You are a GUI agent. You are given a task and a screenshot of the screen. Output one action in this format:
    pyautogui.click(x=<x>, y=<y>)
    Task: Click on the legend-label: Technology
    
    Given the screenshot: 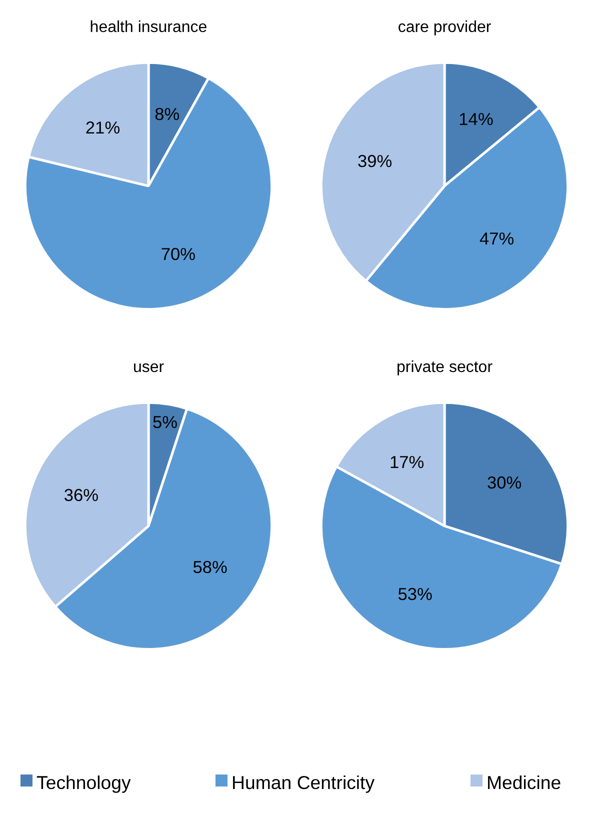 What is the action you would take?
    pyautogui.click(x=84, y=782)
    